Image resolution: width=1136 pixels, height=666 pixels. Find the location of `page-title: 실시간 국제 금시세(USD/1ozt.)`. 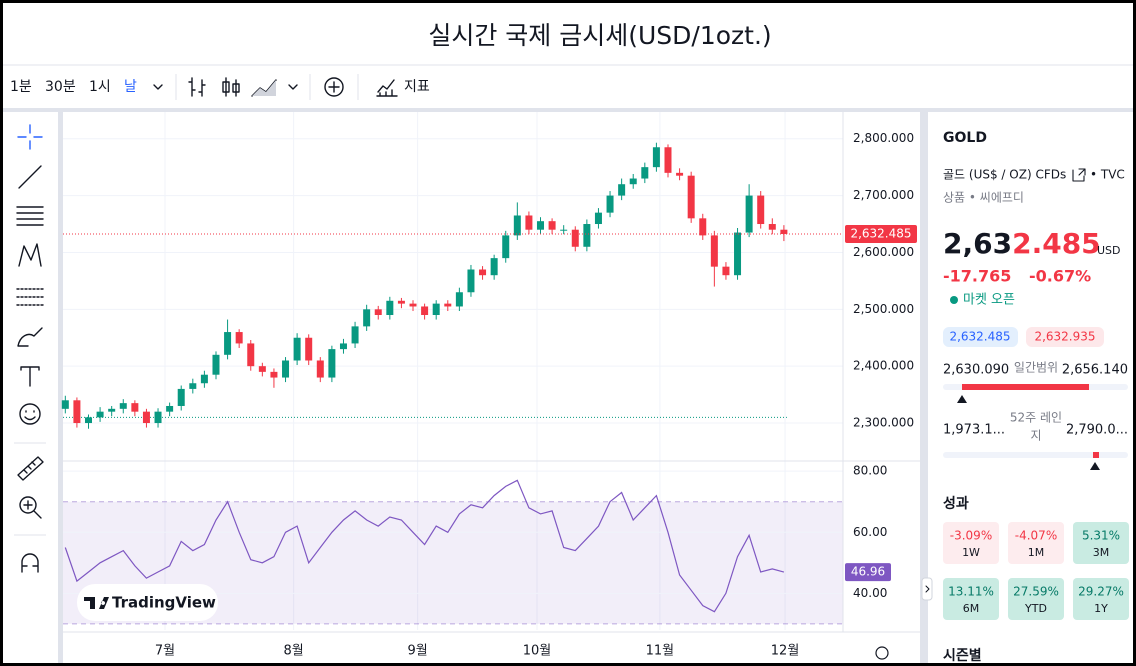

page-title: 실시간 국제 금시세(USD/1ozt.) is located at coordinates (599, 35).